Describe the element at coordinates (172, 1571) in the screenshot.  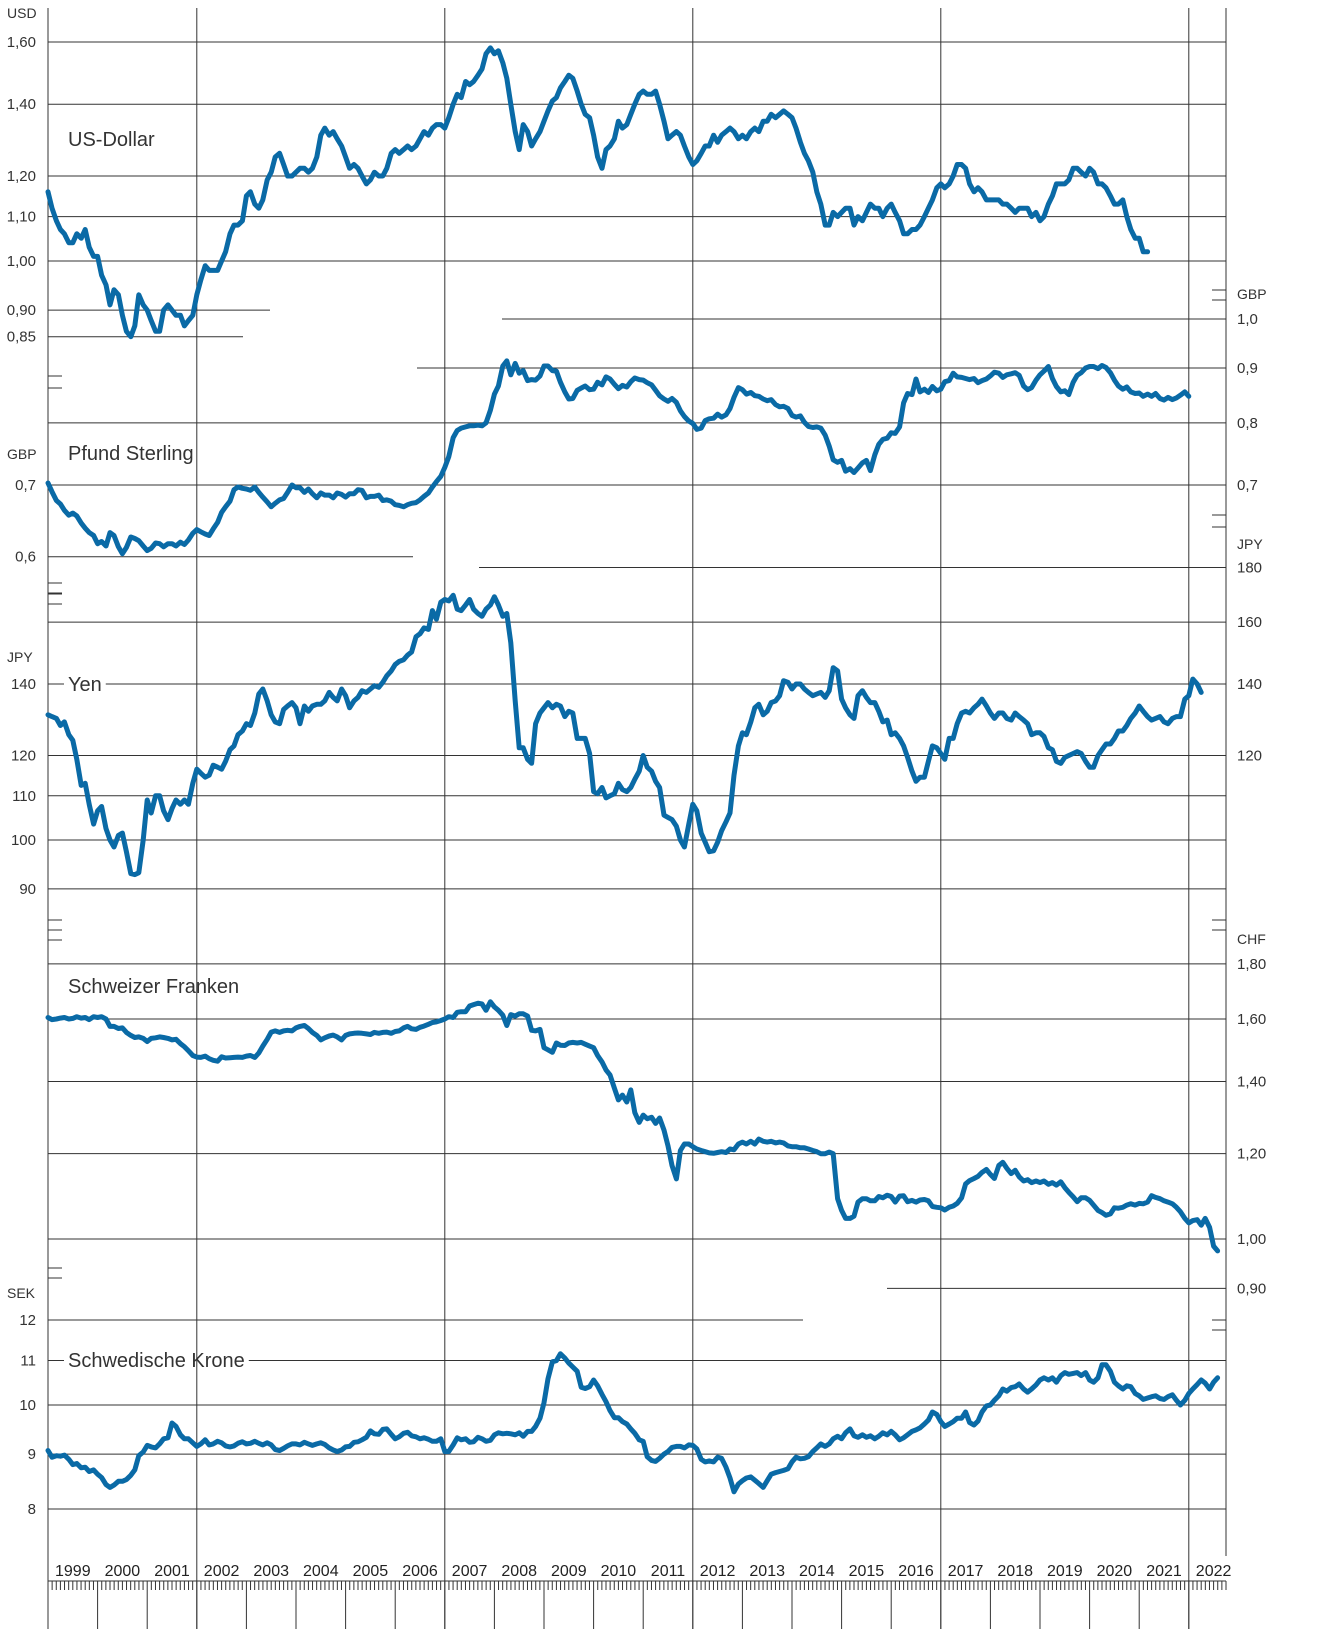
I see `year-label: 2001` at that location.